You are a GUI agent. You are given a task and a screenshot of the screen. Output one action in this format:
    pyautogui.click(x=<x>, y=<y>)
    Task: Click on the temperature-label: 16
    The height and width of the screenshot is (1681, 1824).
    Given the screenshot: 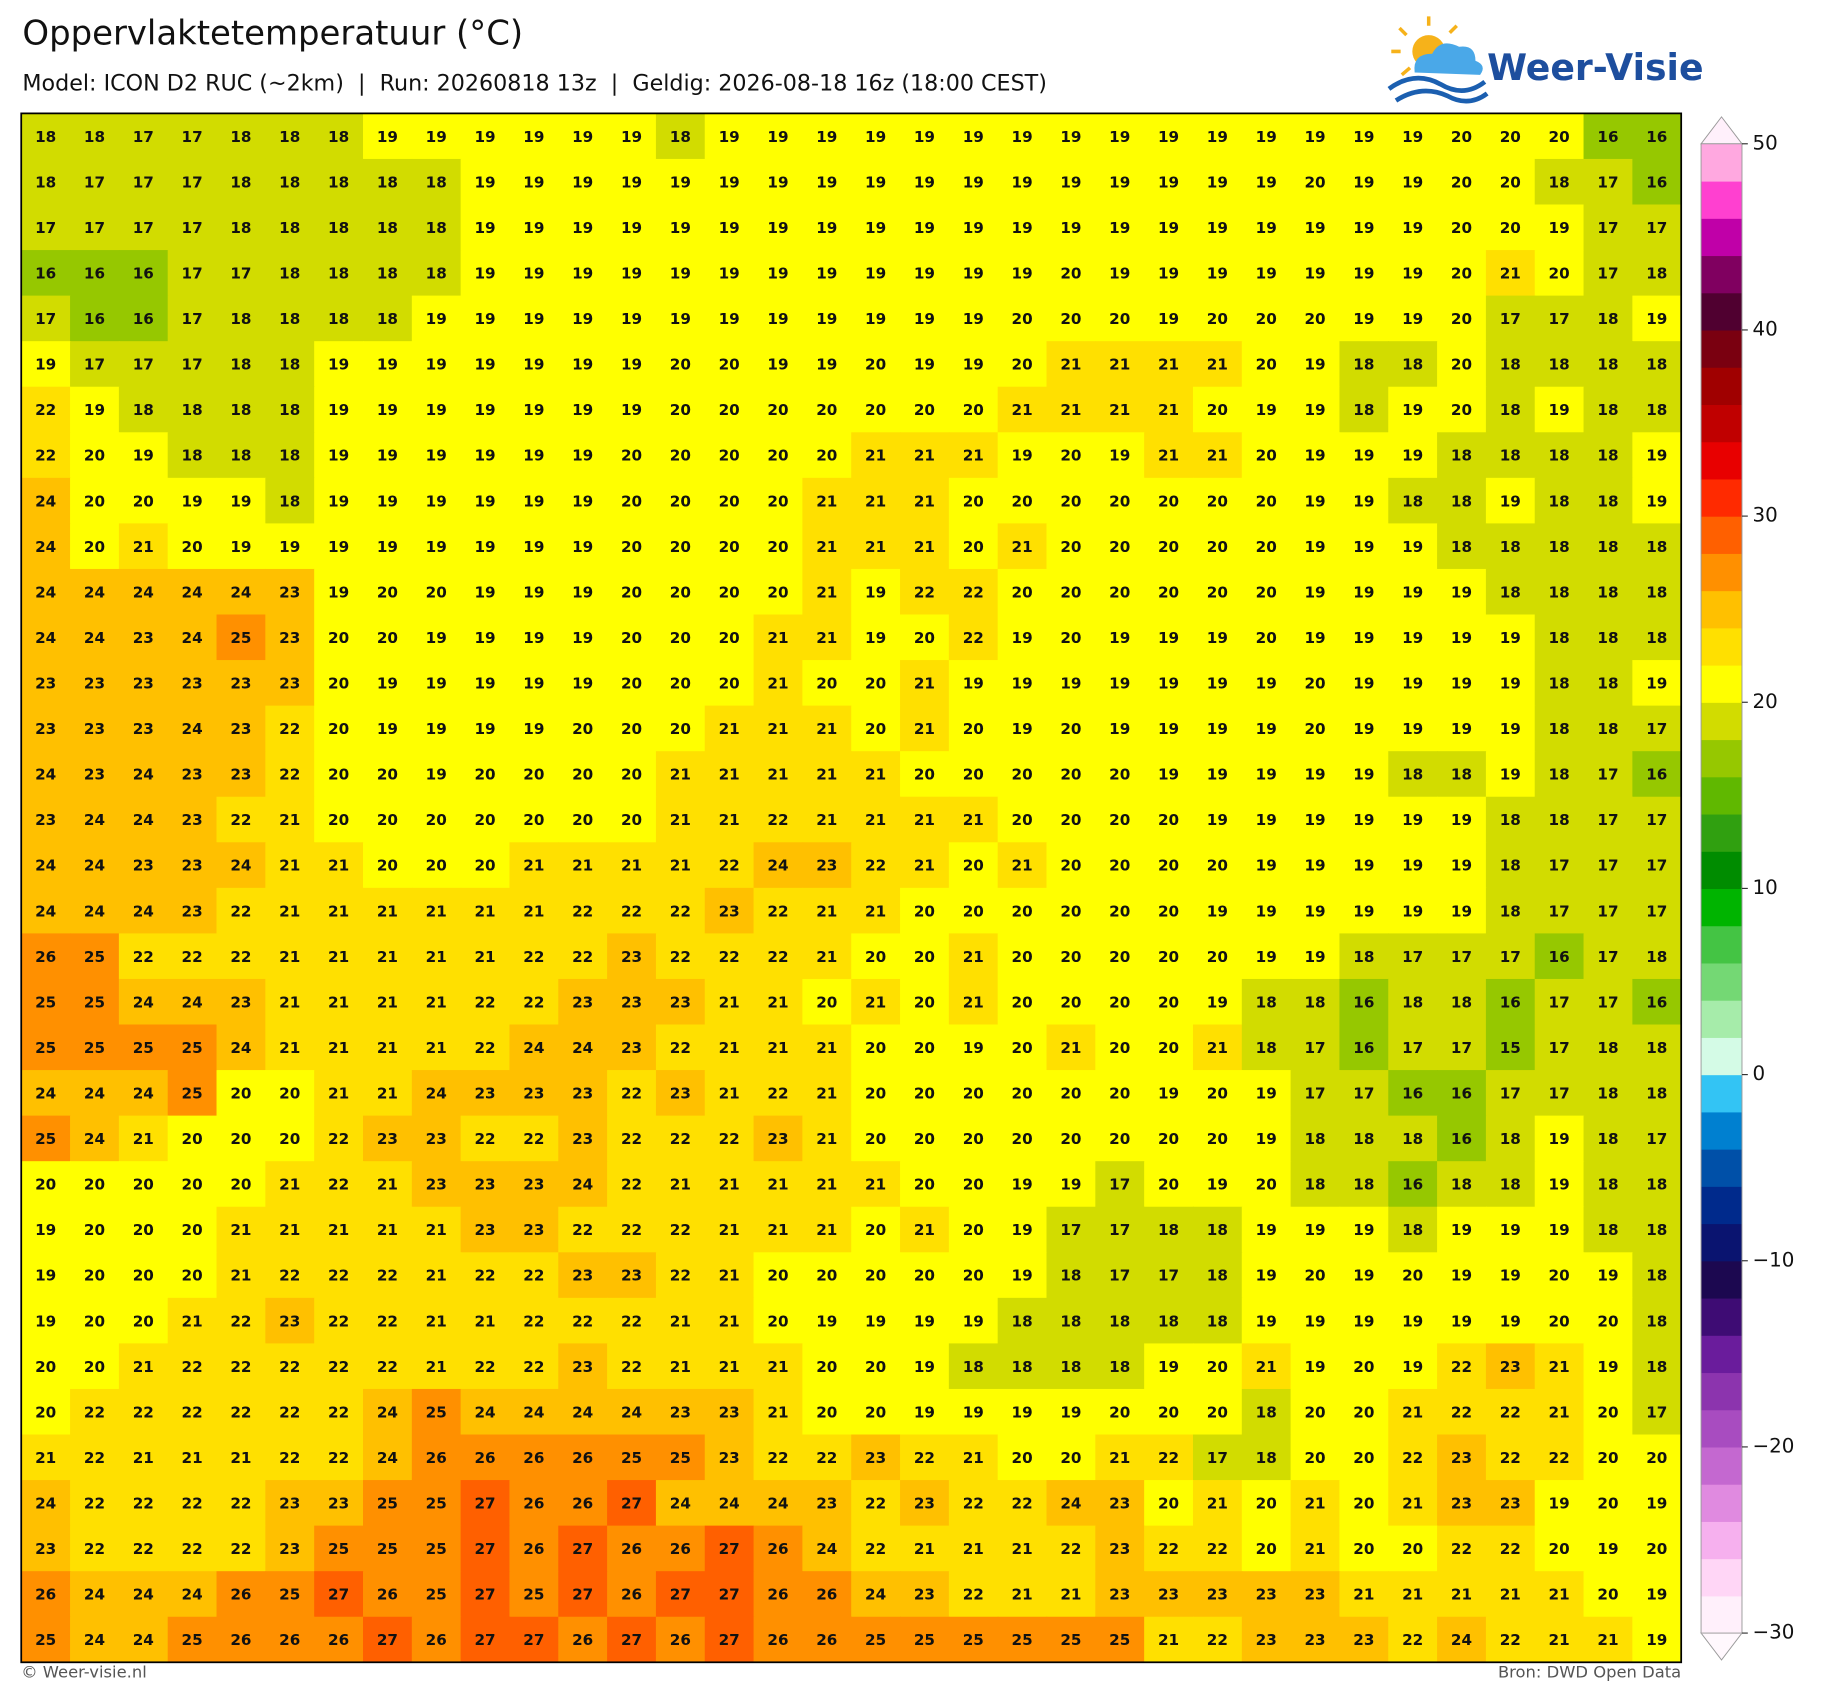 What is the action you would take?
    pyautogui.click(x=1656, y=182)
    